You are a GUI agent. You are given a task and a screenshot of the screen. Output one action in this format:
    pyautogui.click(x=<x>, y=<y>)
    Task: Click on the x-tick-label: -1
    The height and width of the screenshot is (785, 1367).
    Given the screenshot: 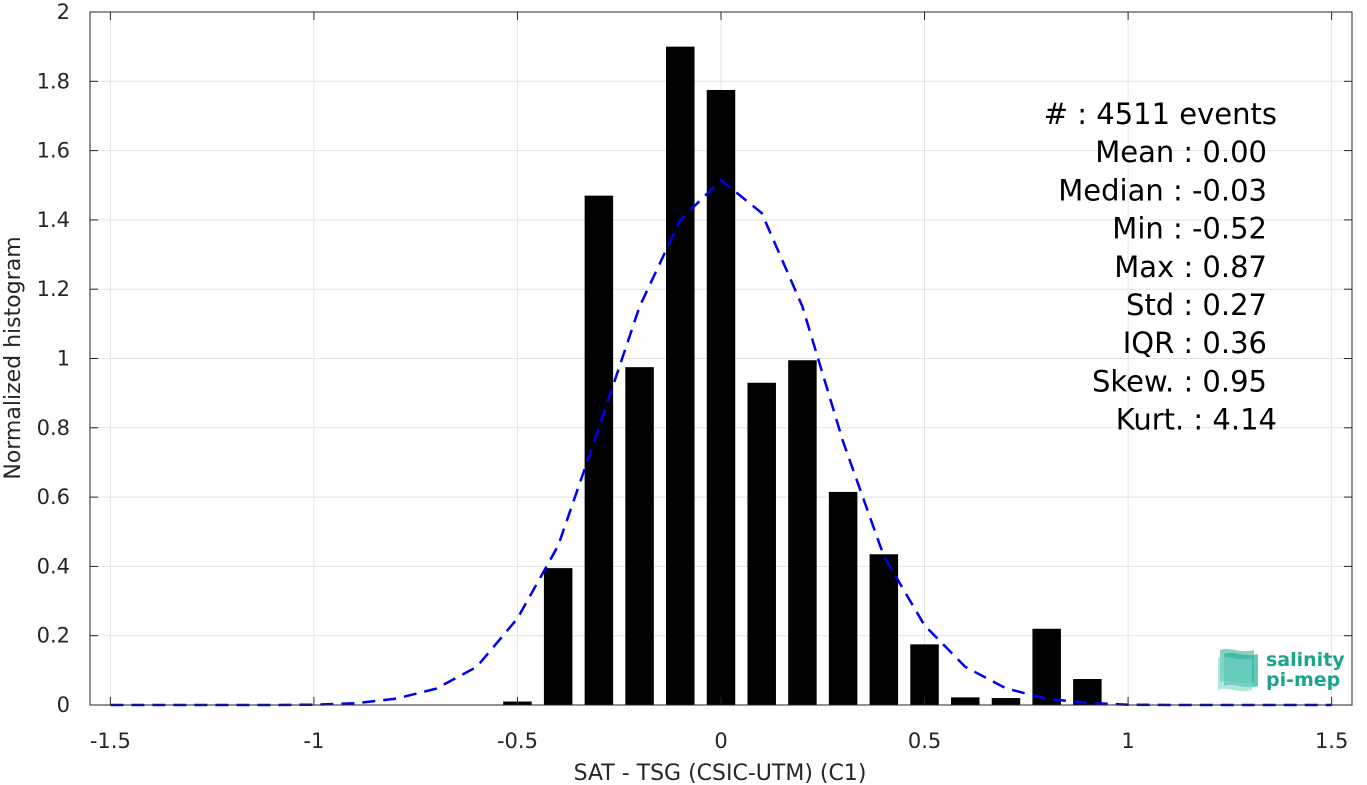 What is the action you would take?
    pyautogui.click(x=313, y=741)
    